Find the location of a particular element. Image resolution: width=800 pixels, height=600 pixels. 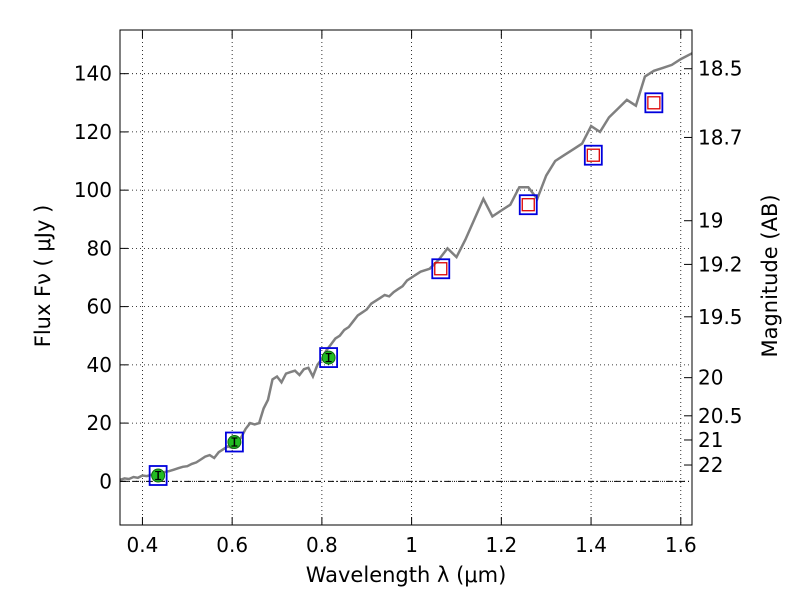

right-axis-tick-label: 19.5 is located at coordinates (720, 317).